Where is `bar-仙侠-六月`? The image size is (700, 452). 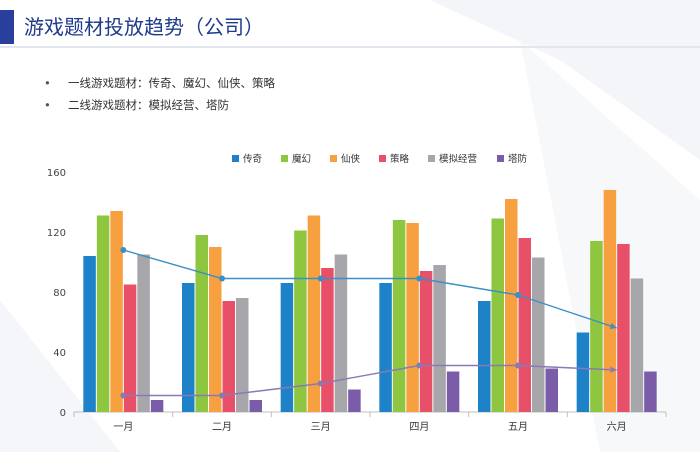 bar-仙侠-六月 is located at coordinates (610, 301).